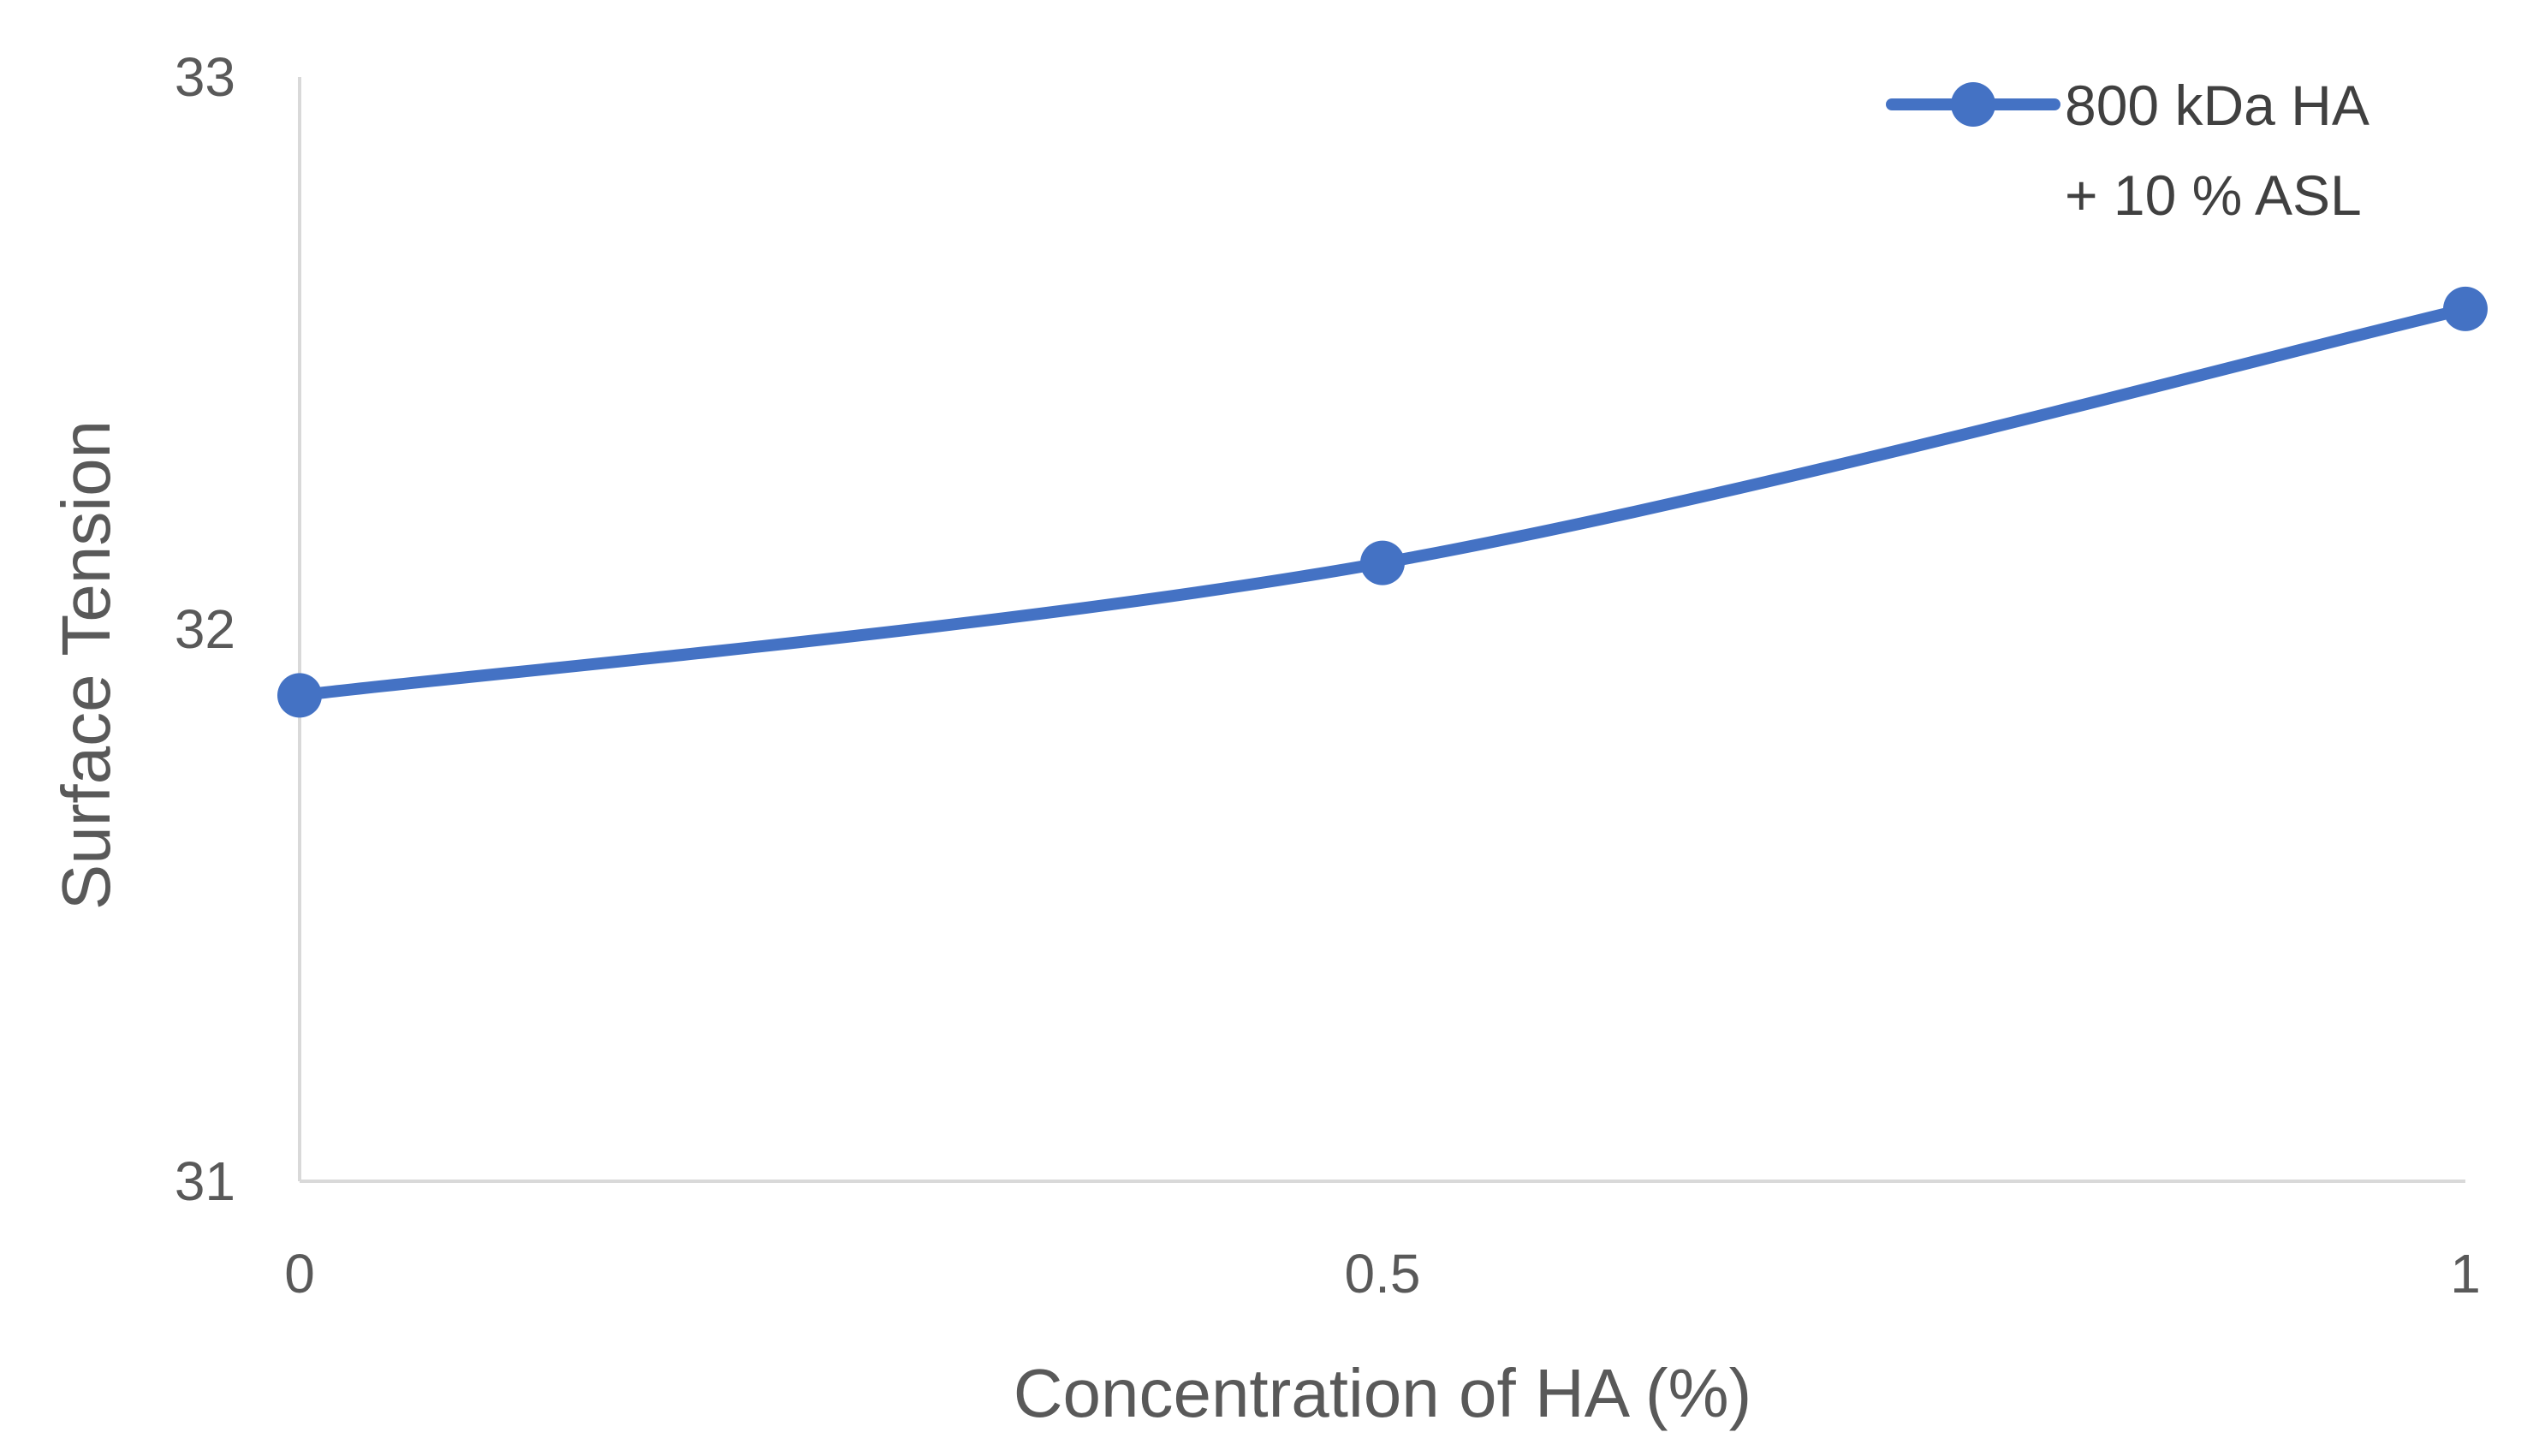 This screenshot has height=1456, width=2545. Describe the element at coordinates (1973, 105) in the screenshot. I see `legend-marker` at that location.